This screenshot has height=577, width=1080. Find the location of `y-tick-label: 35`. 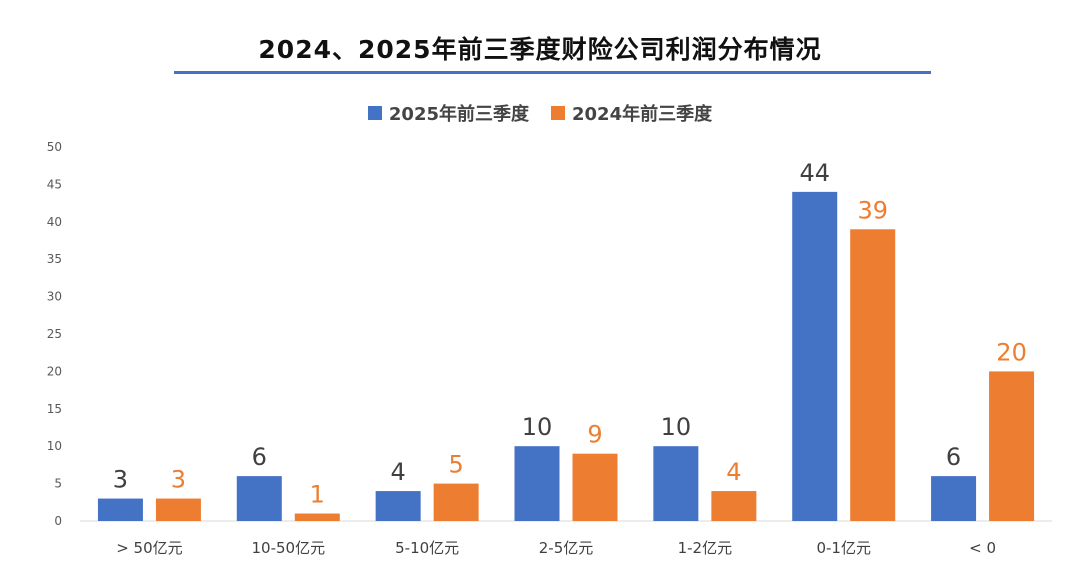

y-tick-label: 35 is located at coordinates (54, 259).